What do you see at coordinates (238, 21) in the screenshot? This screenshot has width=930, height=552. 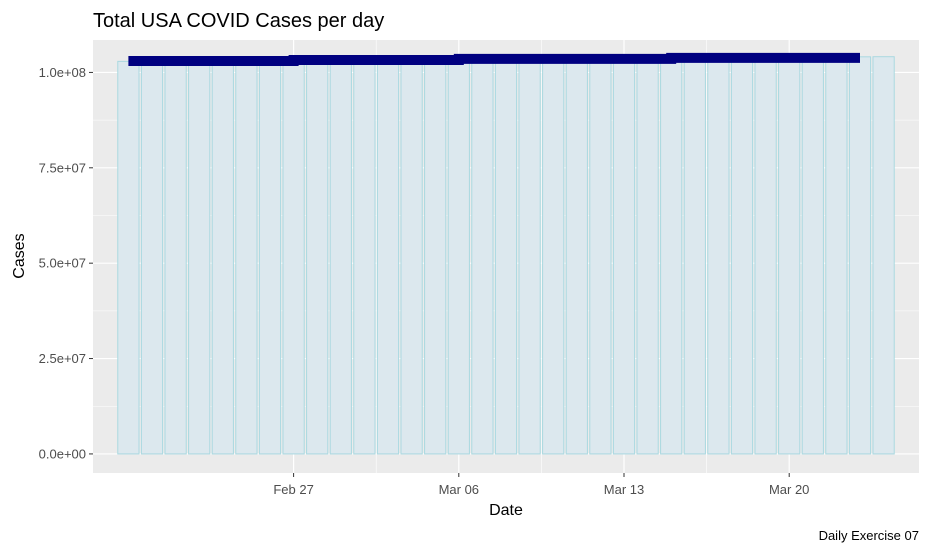 I see `chart-title: Total USA COVID Cases per day` at bounding box center [238, 21].